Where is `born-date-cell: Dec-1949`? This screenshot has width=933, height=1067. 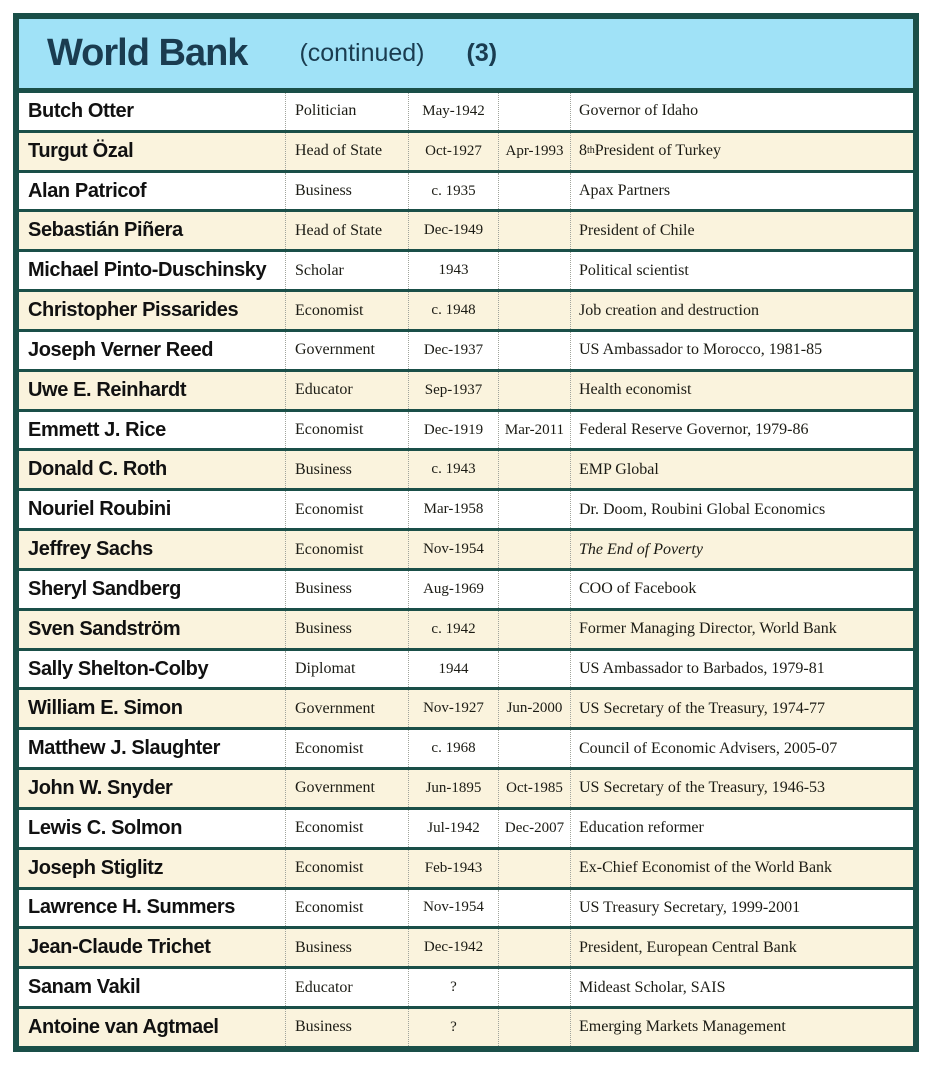
born-date-cell: Dec-1949 is located at coordinates (453, 231).